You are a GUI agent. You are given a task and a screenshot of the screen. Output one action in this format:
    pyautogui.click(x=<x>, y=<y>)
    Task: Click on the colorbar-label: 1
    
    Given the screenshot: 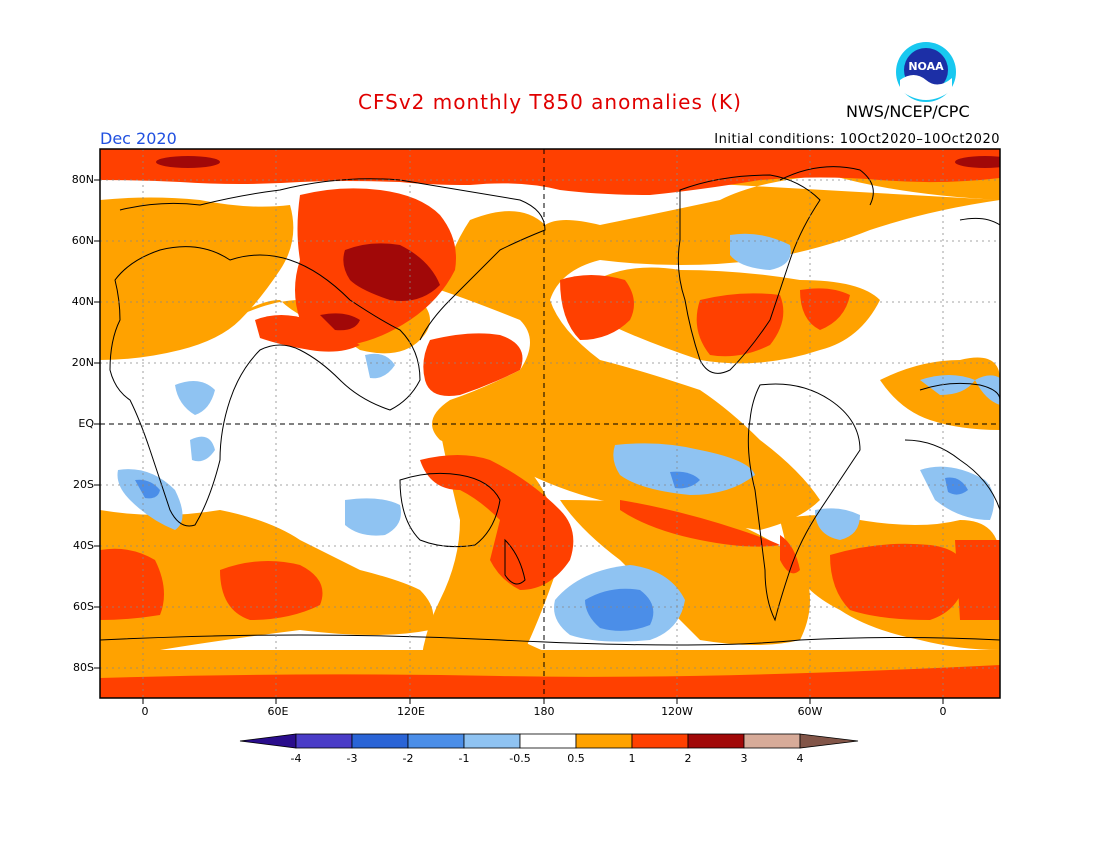 What is the action you would take?
    pyautogui.click(x=632, y=758)
    